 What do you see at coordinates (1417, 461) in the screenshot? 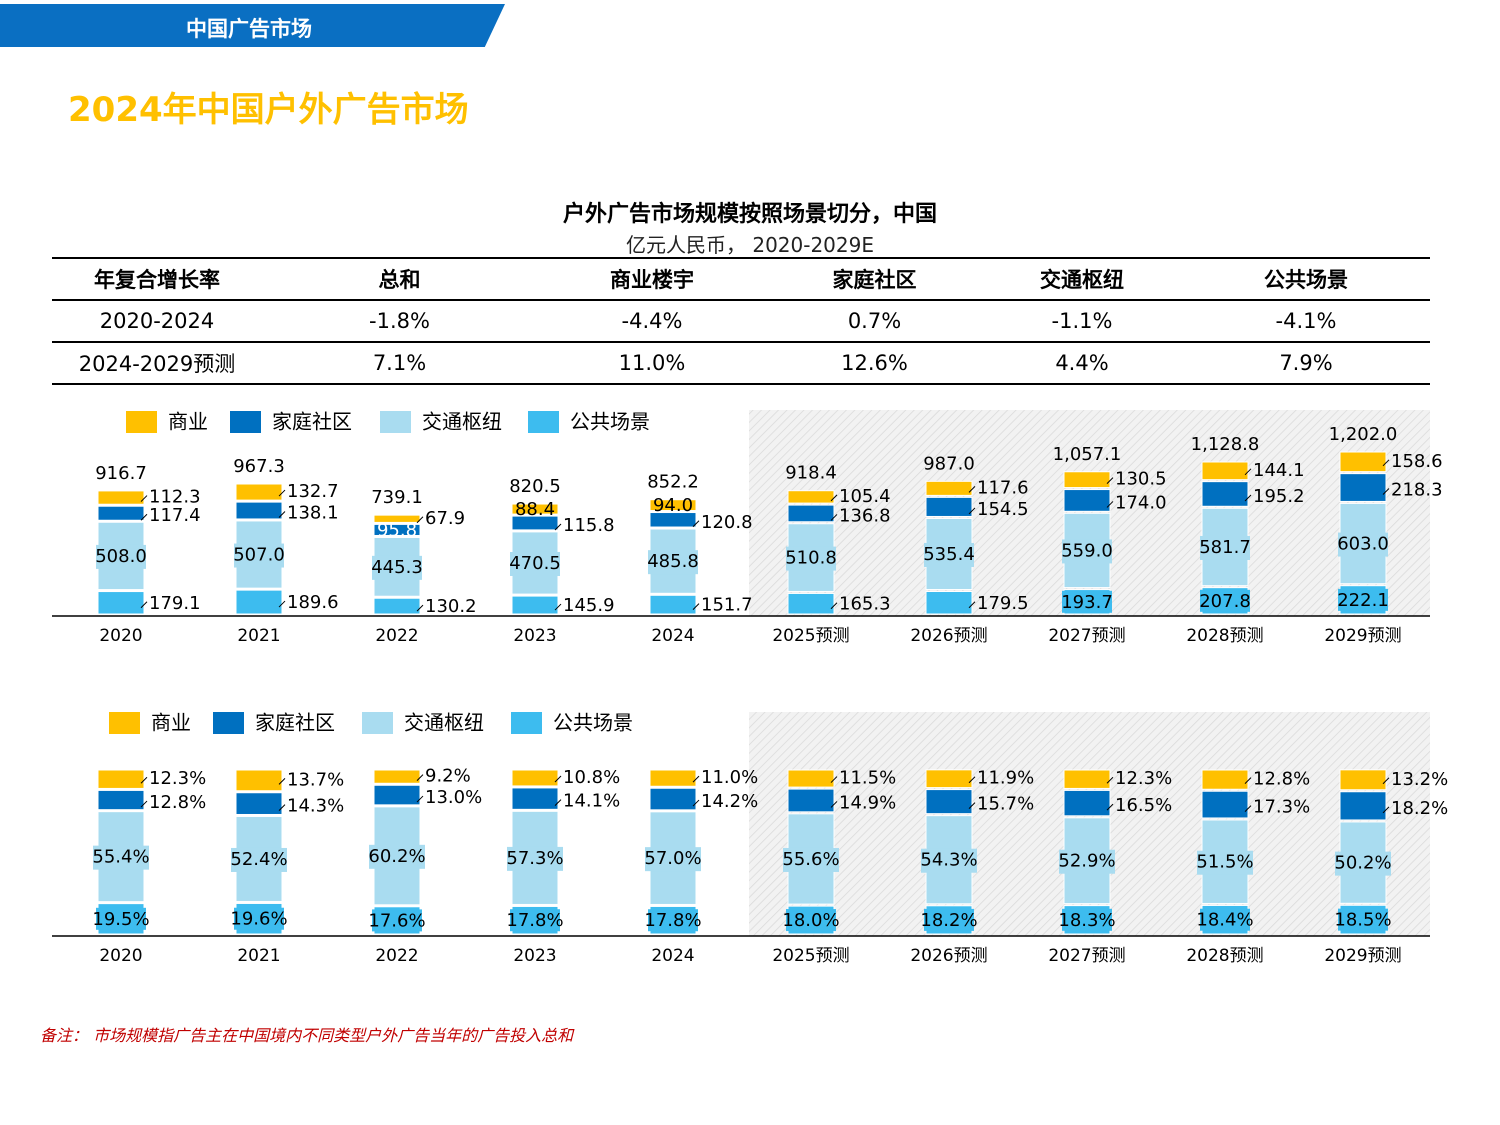
I see `data-label-commercial: 158.6` at bounding box center [1417, 461].